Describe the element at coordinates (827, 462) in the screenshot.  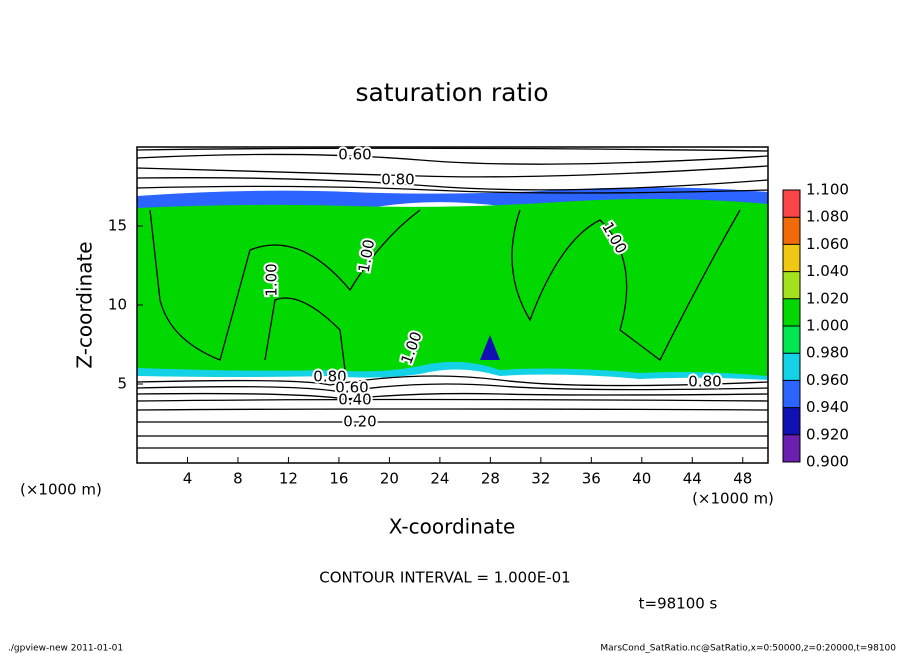
I see `colorbar-label: 0.900` at that location.